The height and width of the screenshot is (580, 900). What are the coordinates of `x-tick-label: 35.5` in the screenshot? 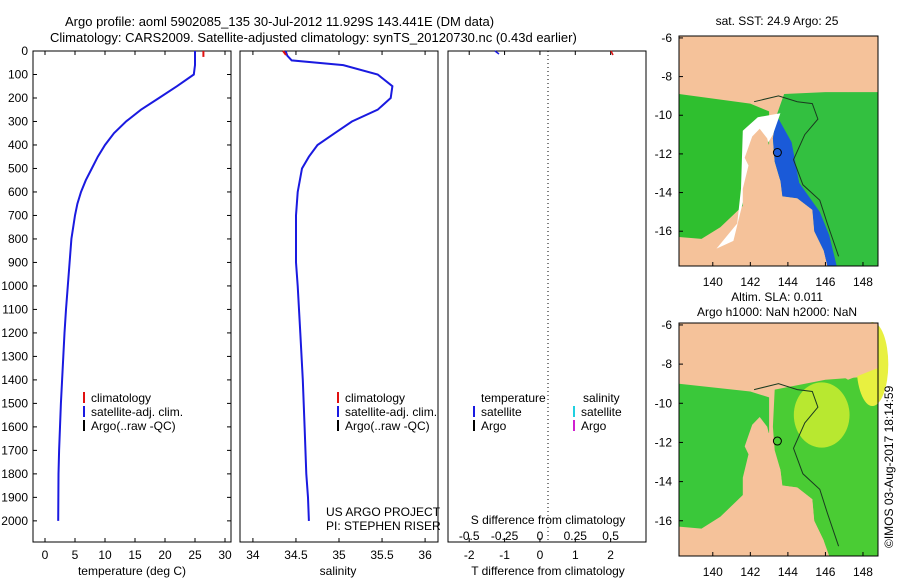 It's located at (382, 555).